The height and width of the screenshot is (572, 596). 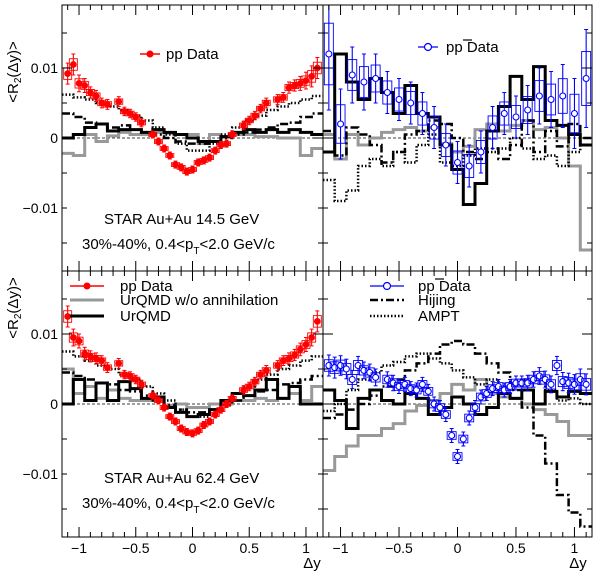 What do you see at coordinates (444, 286) in the screenshot?
I see `legend-label-ppbar-2: pp Data` at bounding box center [444, 286].